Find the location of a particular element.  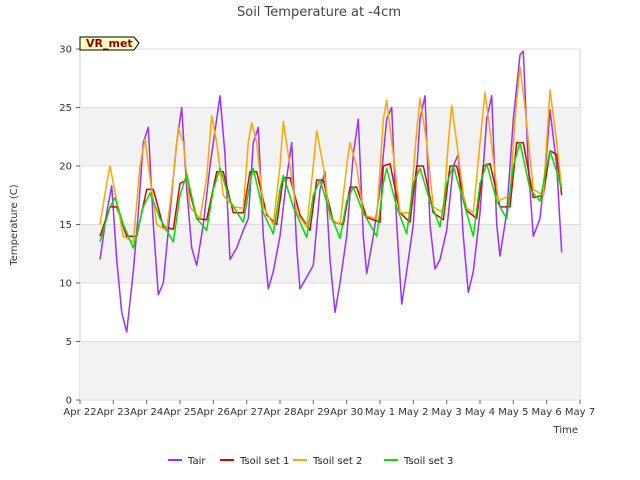

x-tick-label: Apr 28 is located at coordinates (279, 412).